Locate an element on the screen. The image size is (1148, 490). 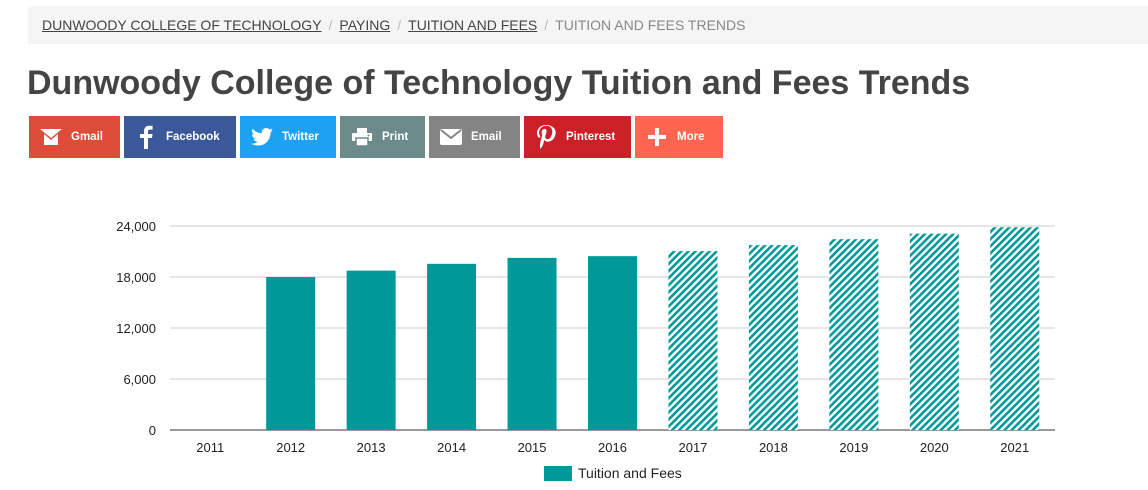
breadcrumb-link-paying: PAYING is located at coordinates (365, 25).